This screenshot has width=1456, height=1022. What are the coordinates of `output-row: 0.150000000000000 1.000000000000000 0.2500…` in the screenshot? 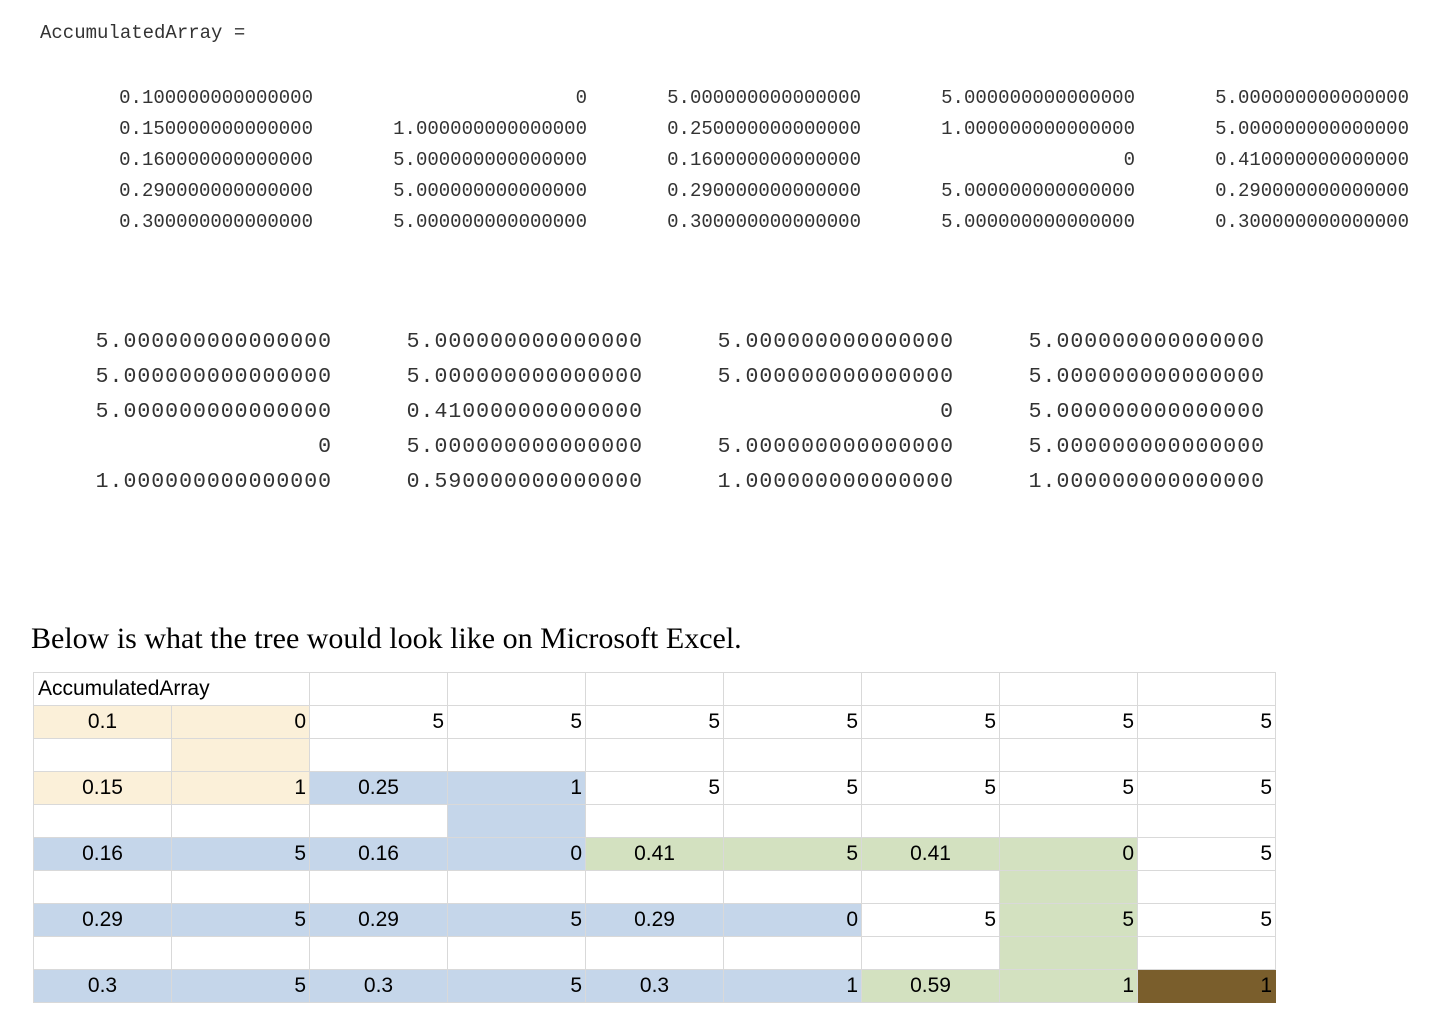 It's located at (724, 128).